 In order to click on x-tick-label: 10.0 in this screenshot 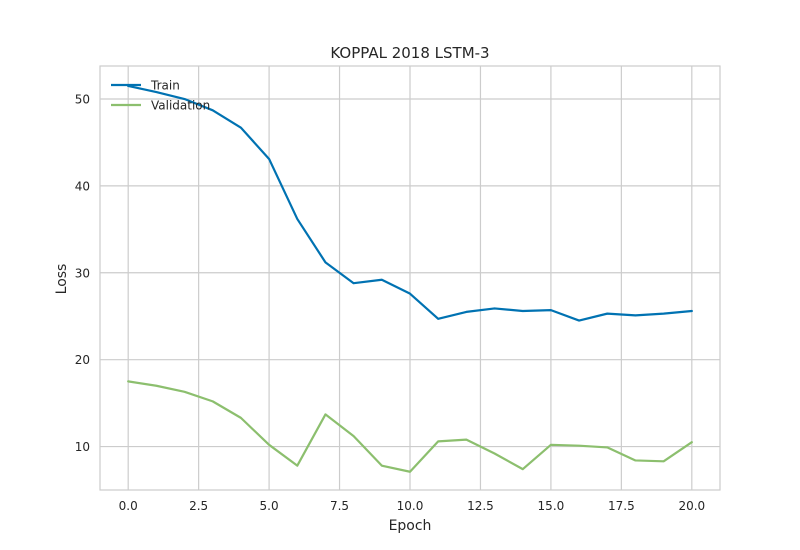, I will do `click(410, 506)`.